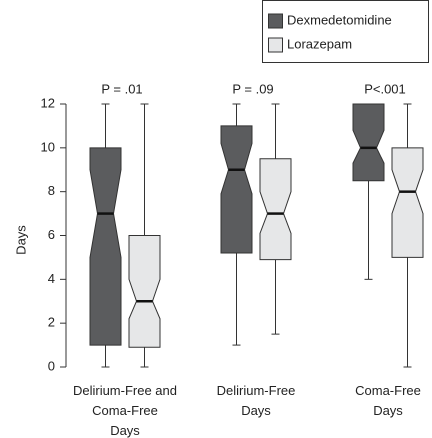 This screenshot has width=432, height=438. I want to click on legend-label: Dexmedetomidine, so click(339, 19).